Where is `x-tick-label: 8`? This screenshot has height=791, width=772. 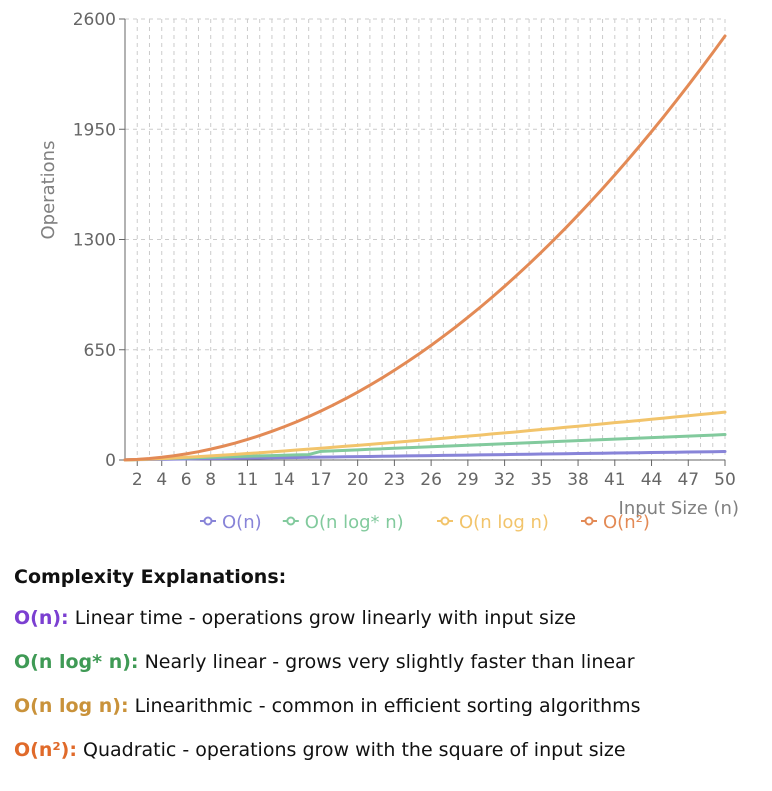
x-tick-label: 8 is located at coordinates (210, 480).